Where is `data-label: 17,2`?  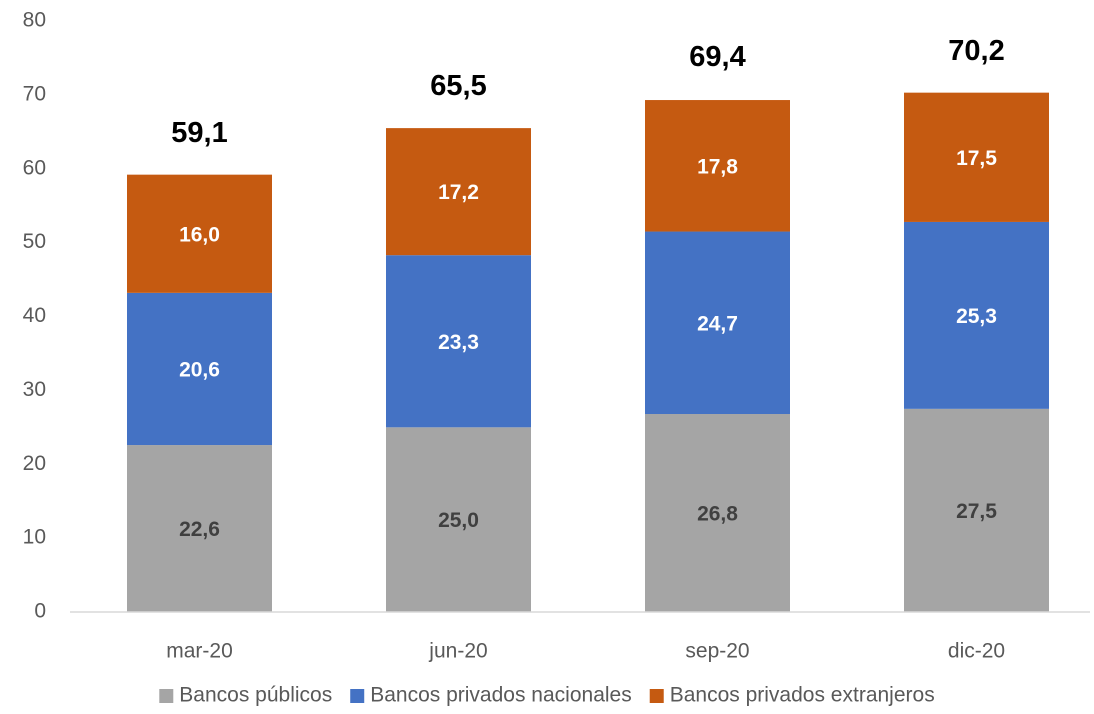 data-label: 17,2 is located at coordinates (458, 192).